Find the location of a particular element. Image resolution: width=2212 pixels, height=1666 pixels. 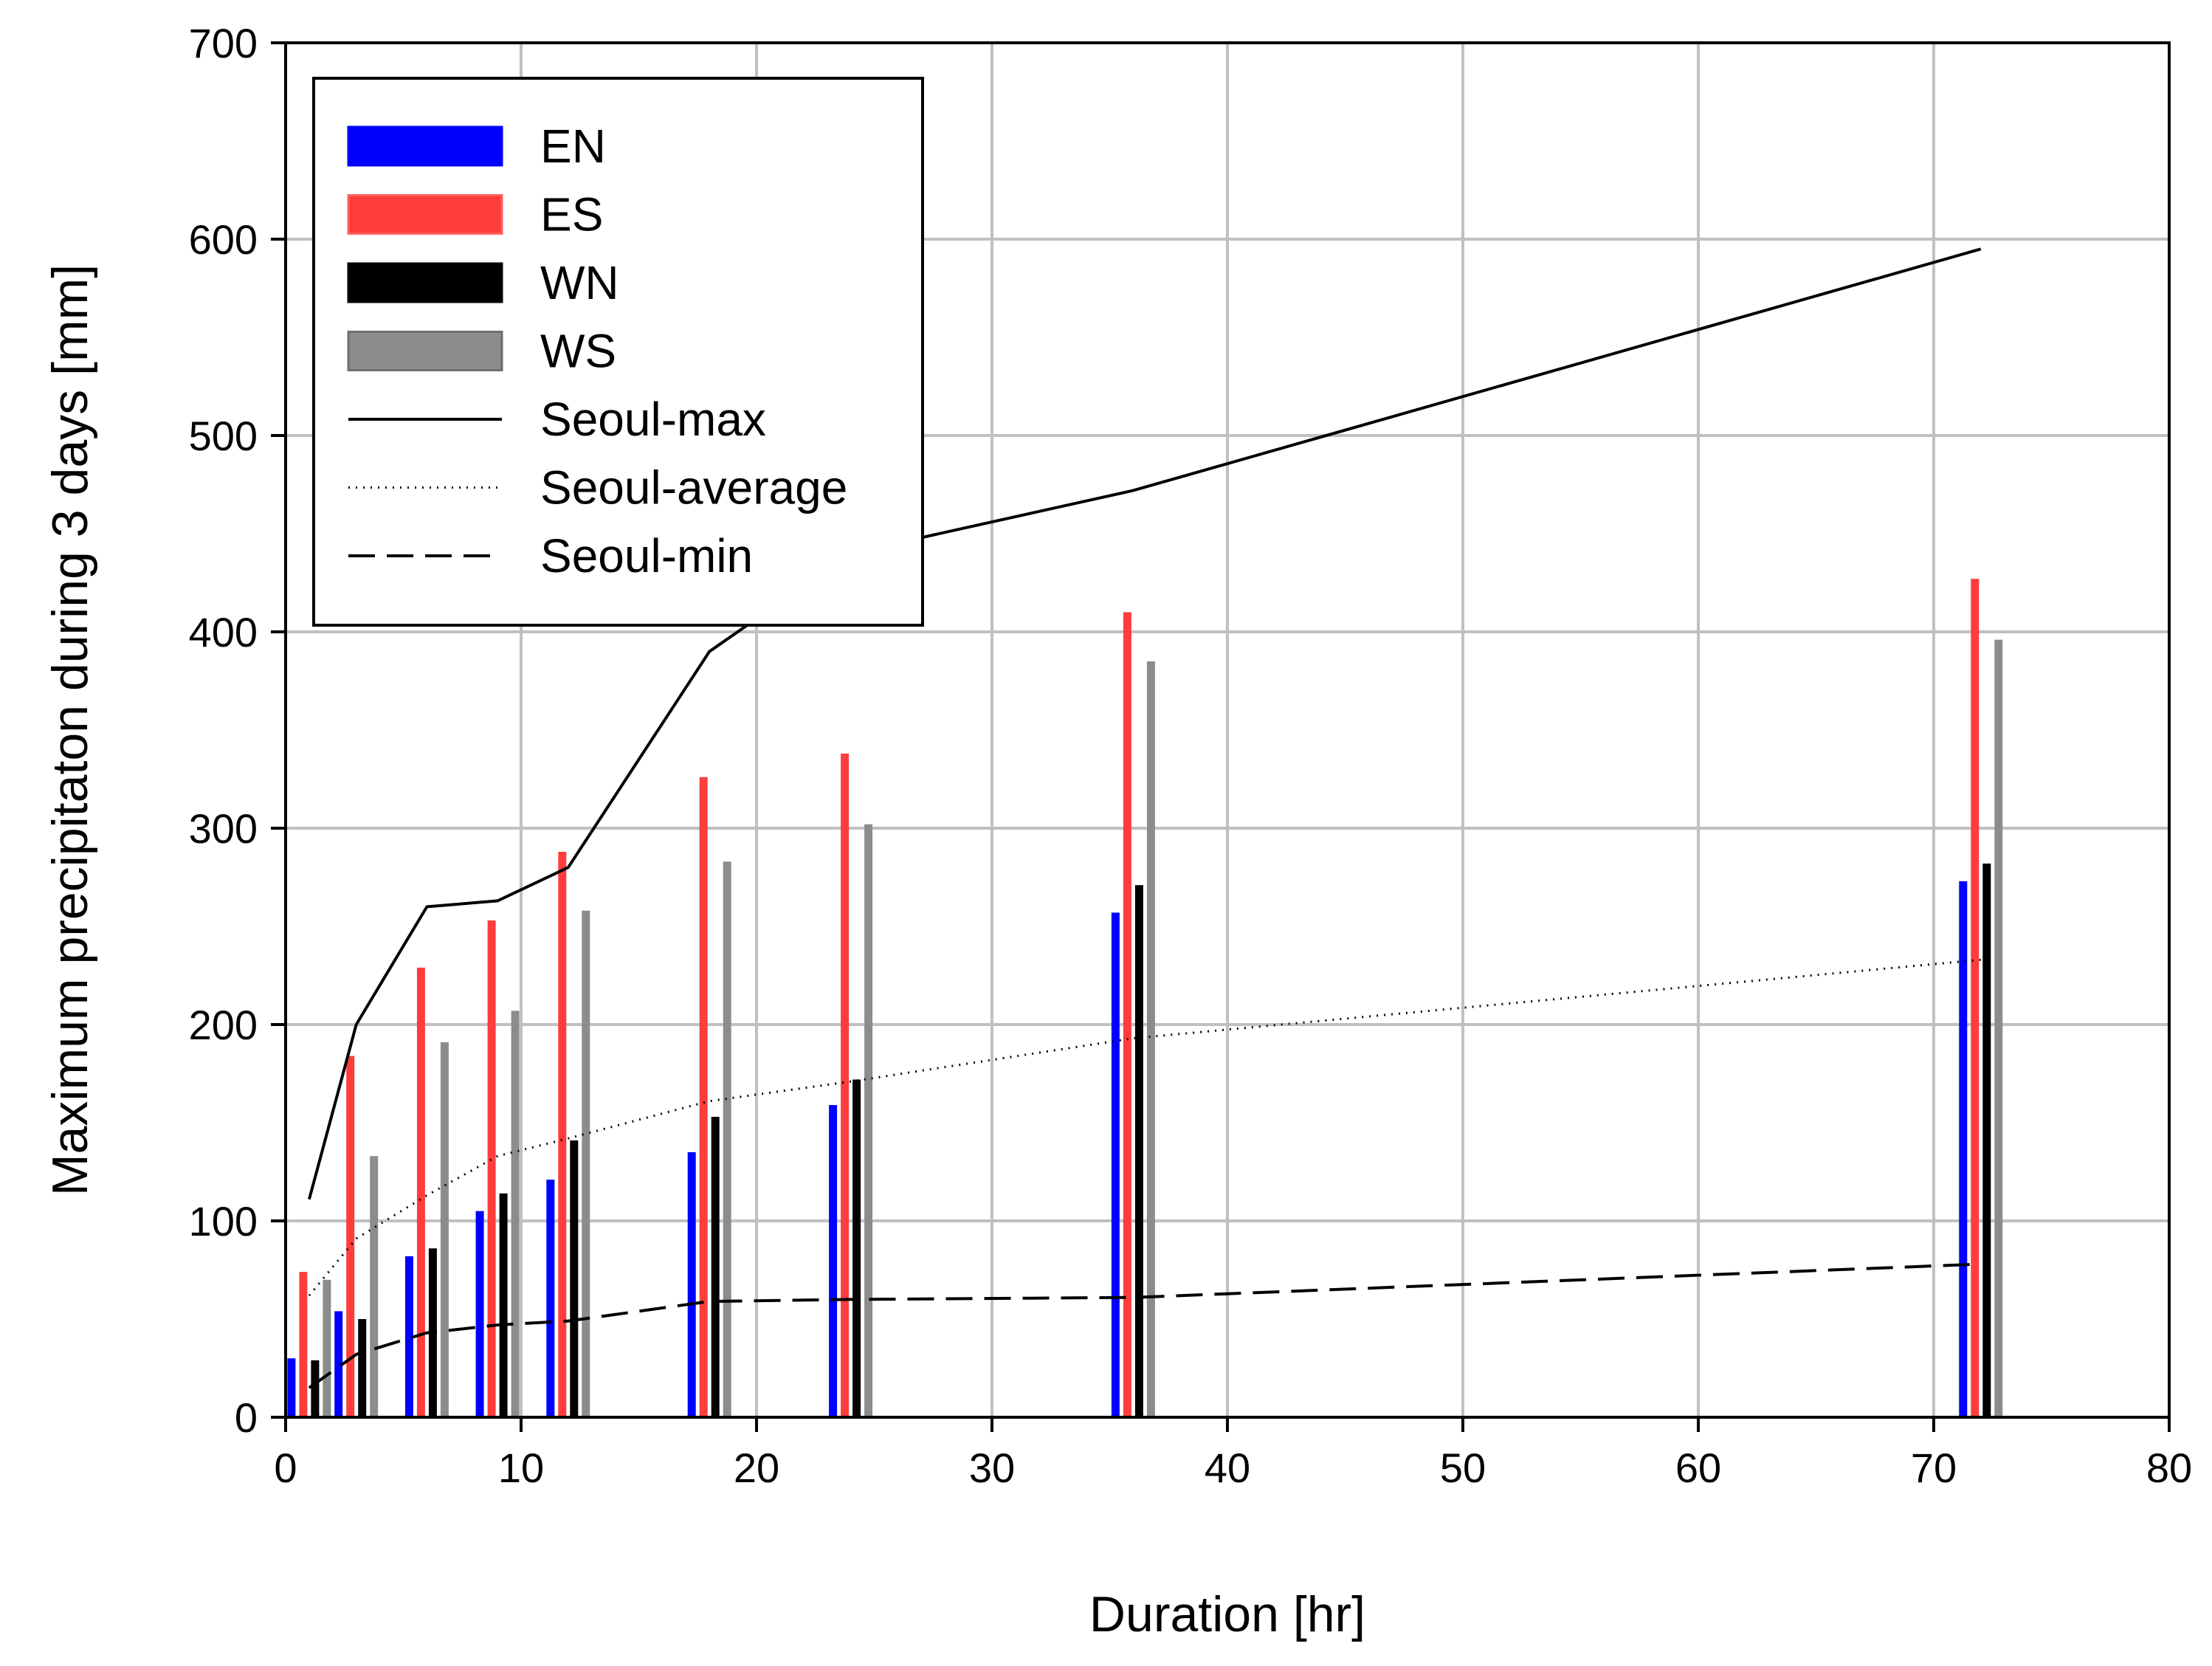

y-tick-label: 200 is located at coordinates (223, 1025).